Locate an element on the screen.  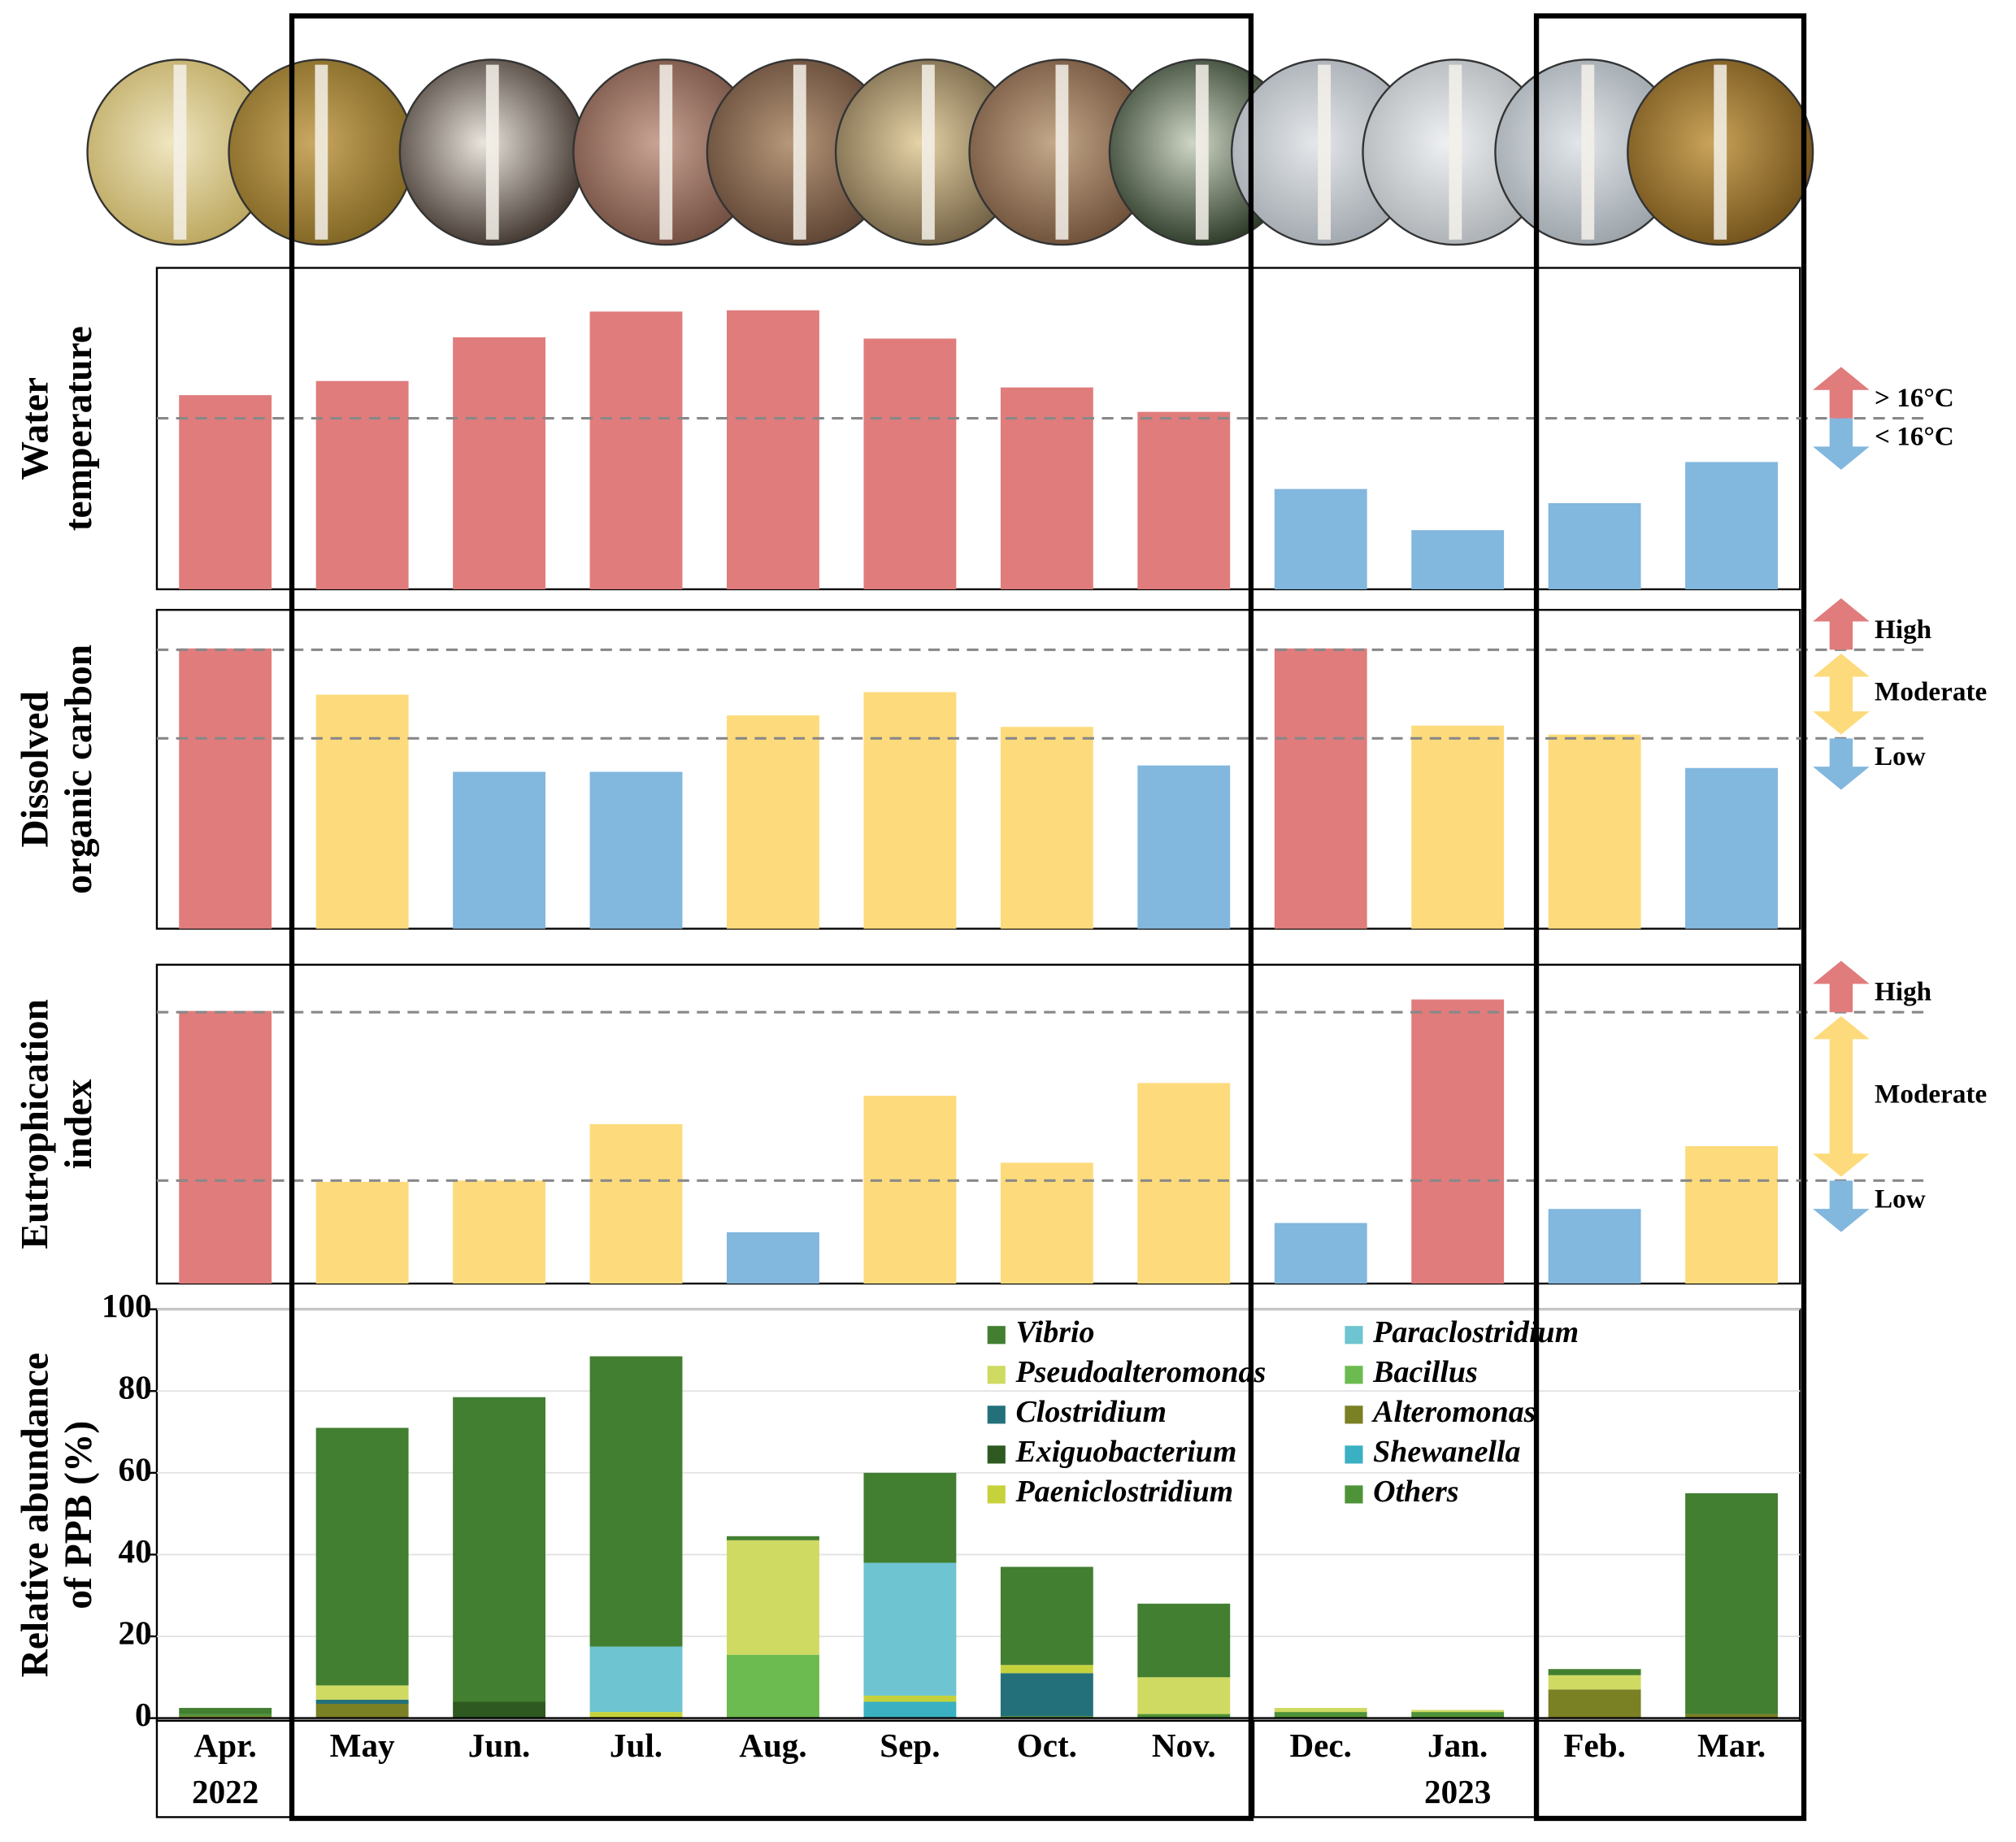
y-axis-label: index is located at coordinates (79, 1124).